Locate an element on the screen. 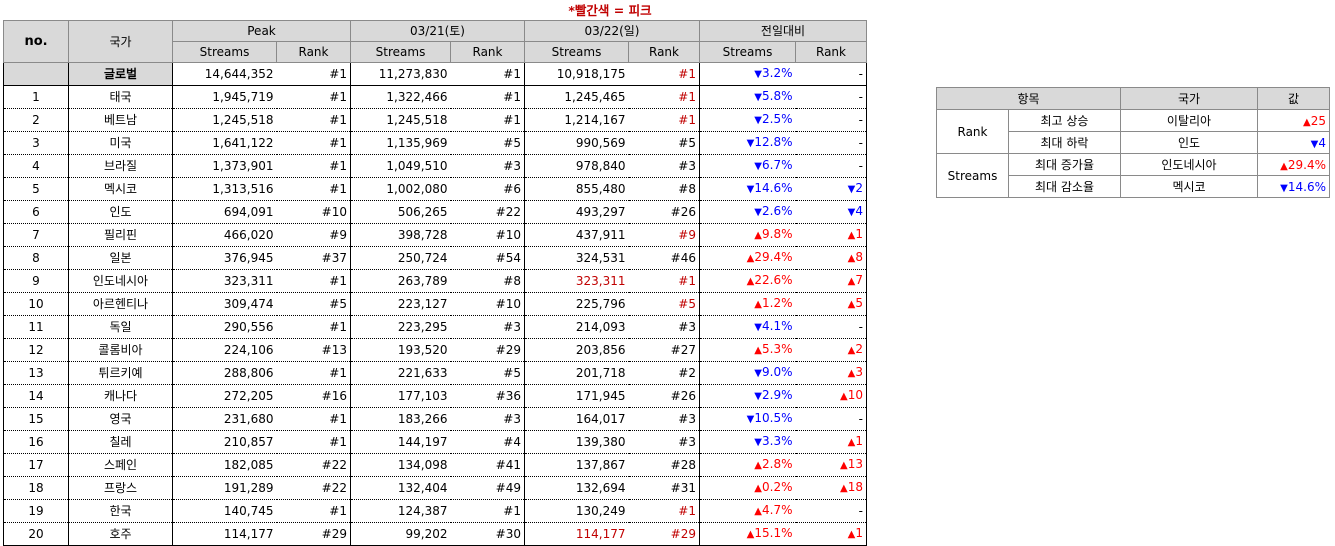 The height and width of the screenshot is (546, 1335). country-name: 일본 is located at coordinates (120, 258).